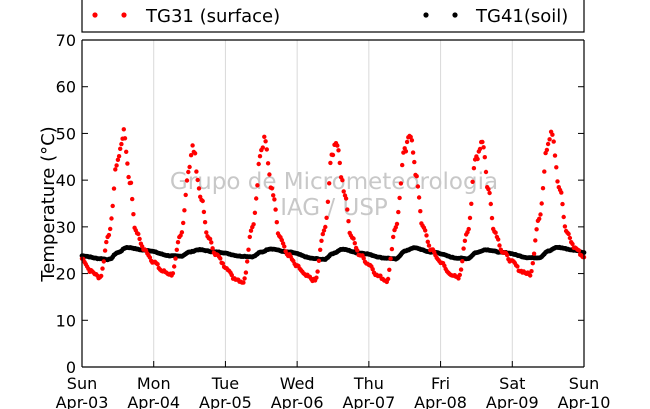 Image resolution: width=650 pixels, height=409 pixels. I want to click on watermark-line-2: IAG / USP, so click(334, 208).